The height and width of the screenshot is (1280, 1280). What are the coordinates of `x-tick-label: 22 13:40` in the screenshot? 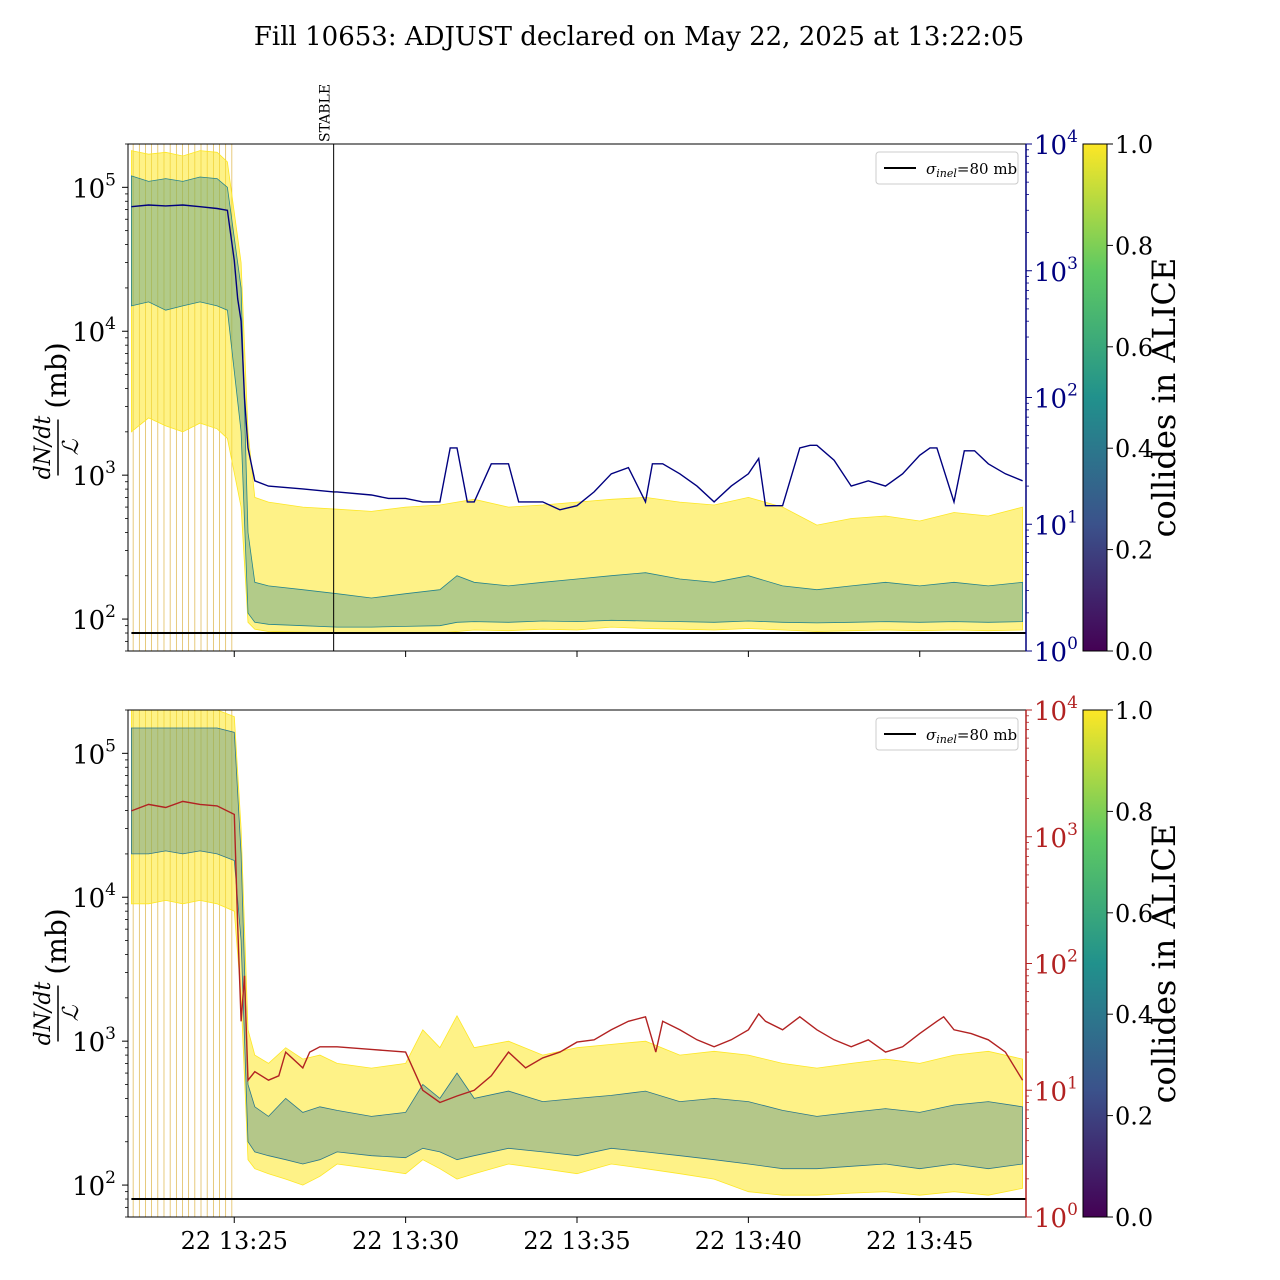 It's located at (748, 1241).